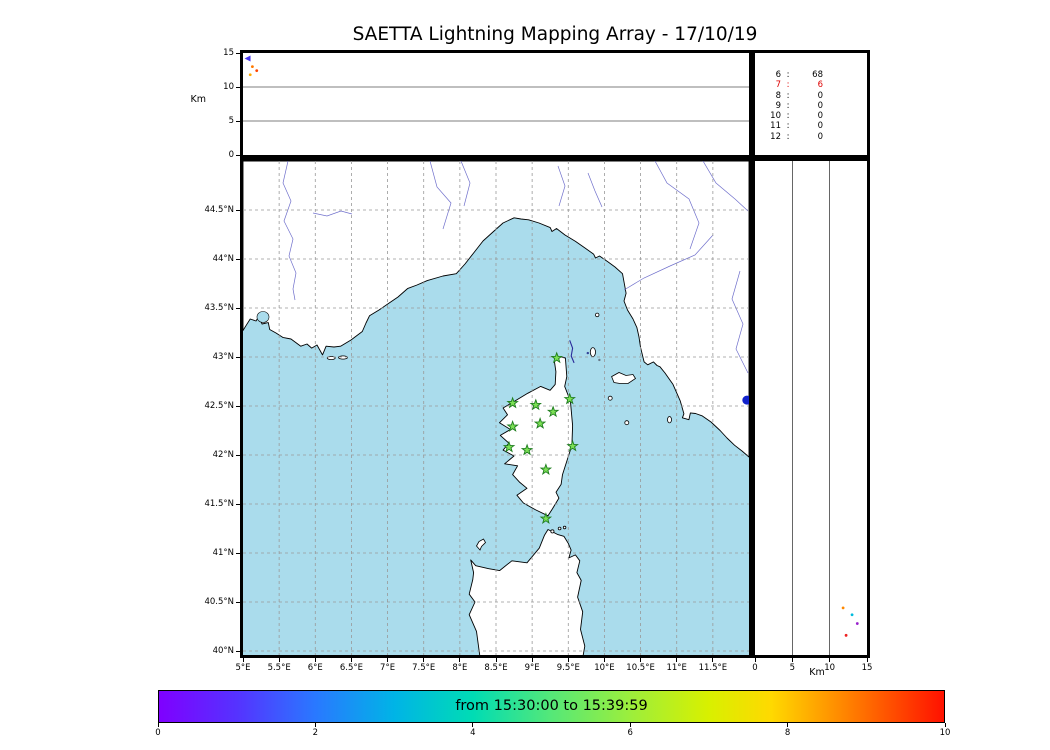  Describe the element at coordinates (231, 121) in the screenshot. I see `top-y-tick-label: 5` at that location.